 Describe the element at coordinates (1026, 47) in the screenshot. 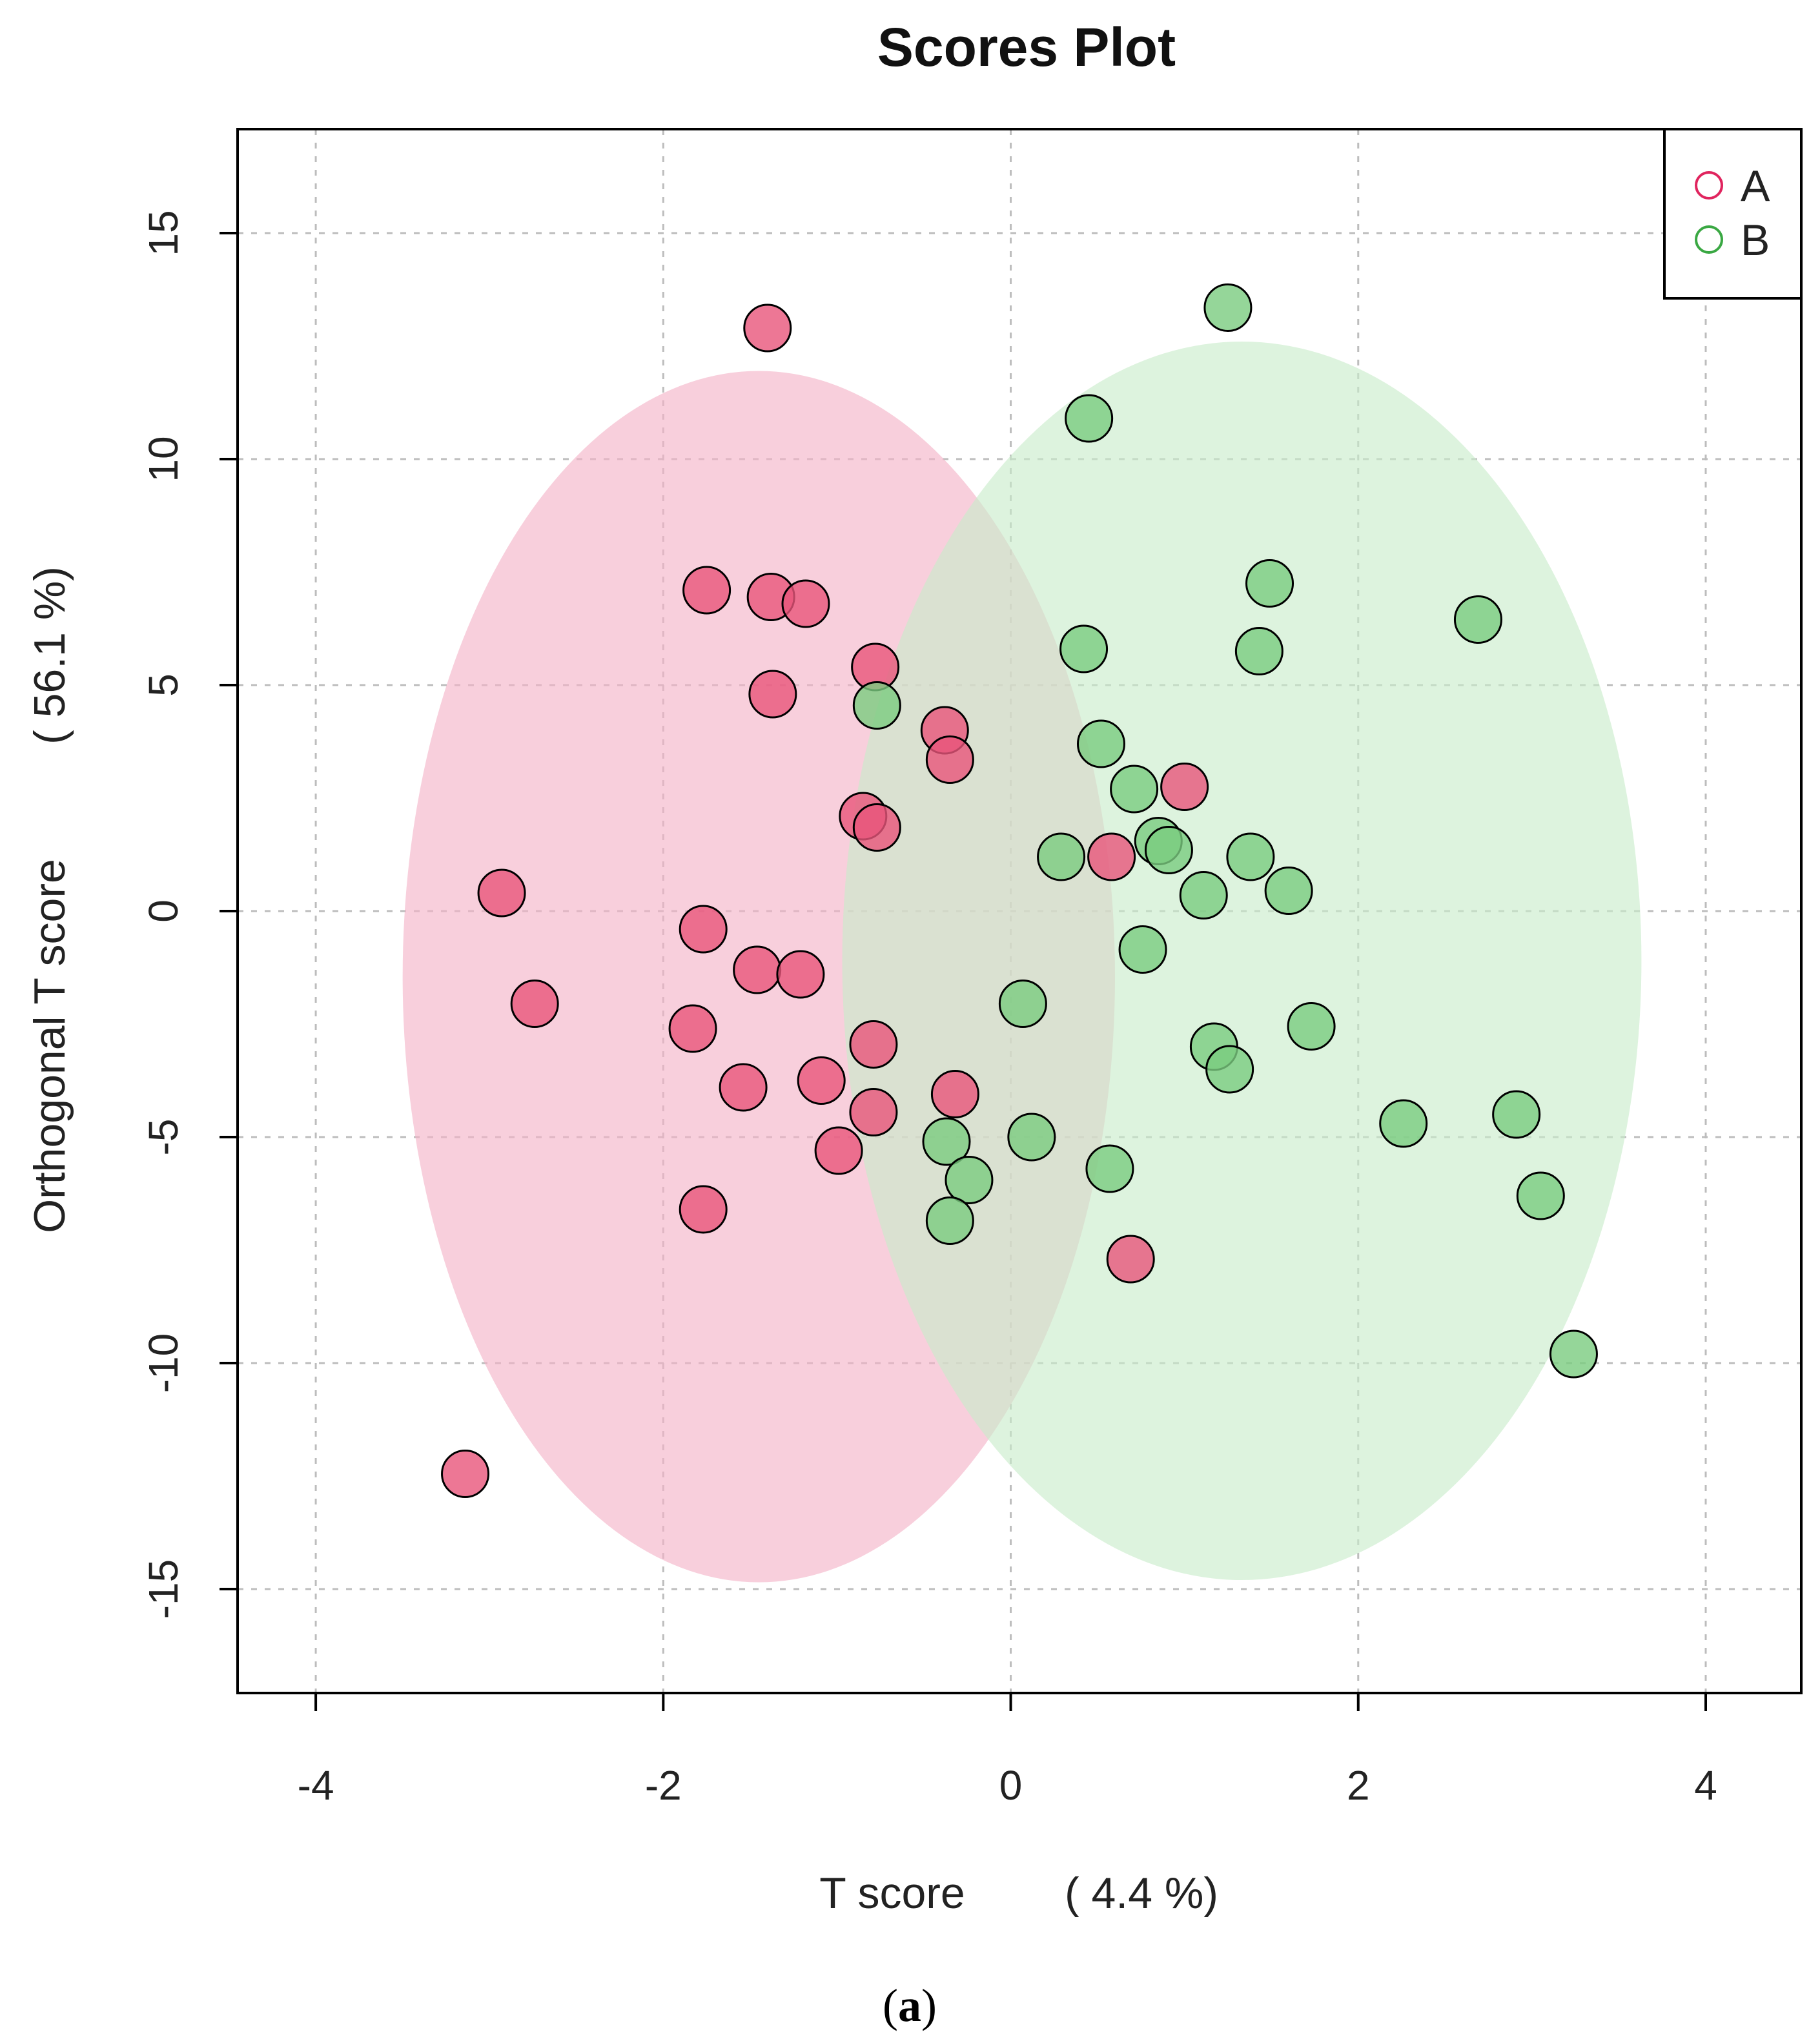

I see `chart-title: Scores Plot` at that location.